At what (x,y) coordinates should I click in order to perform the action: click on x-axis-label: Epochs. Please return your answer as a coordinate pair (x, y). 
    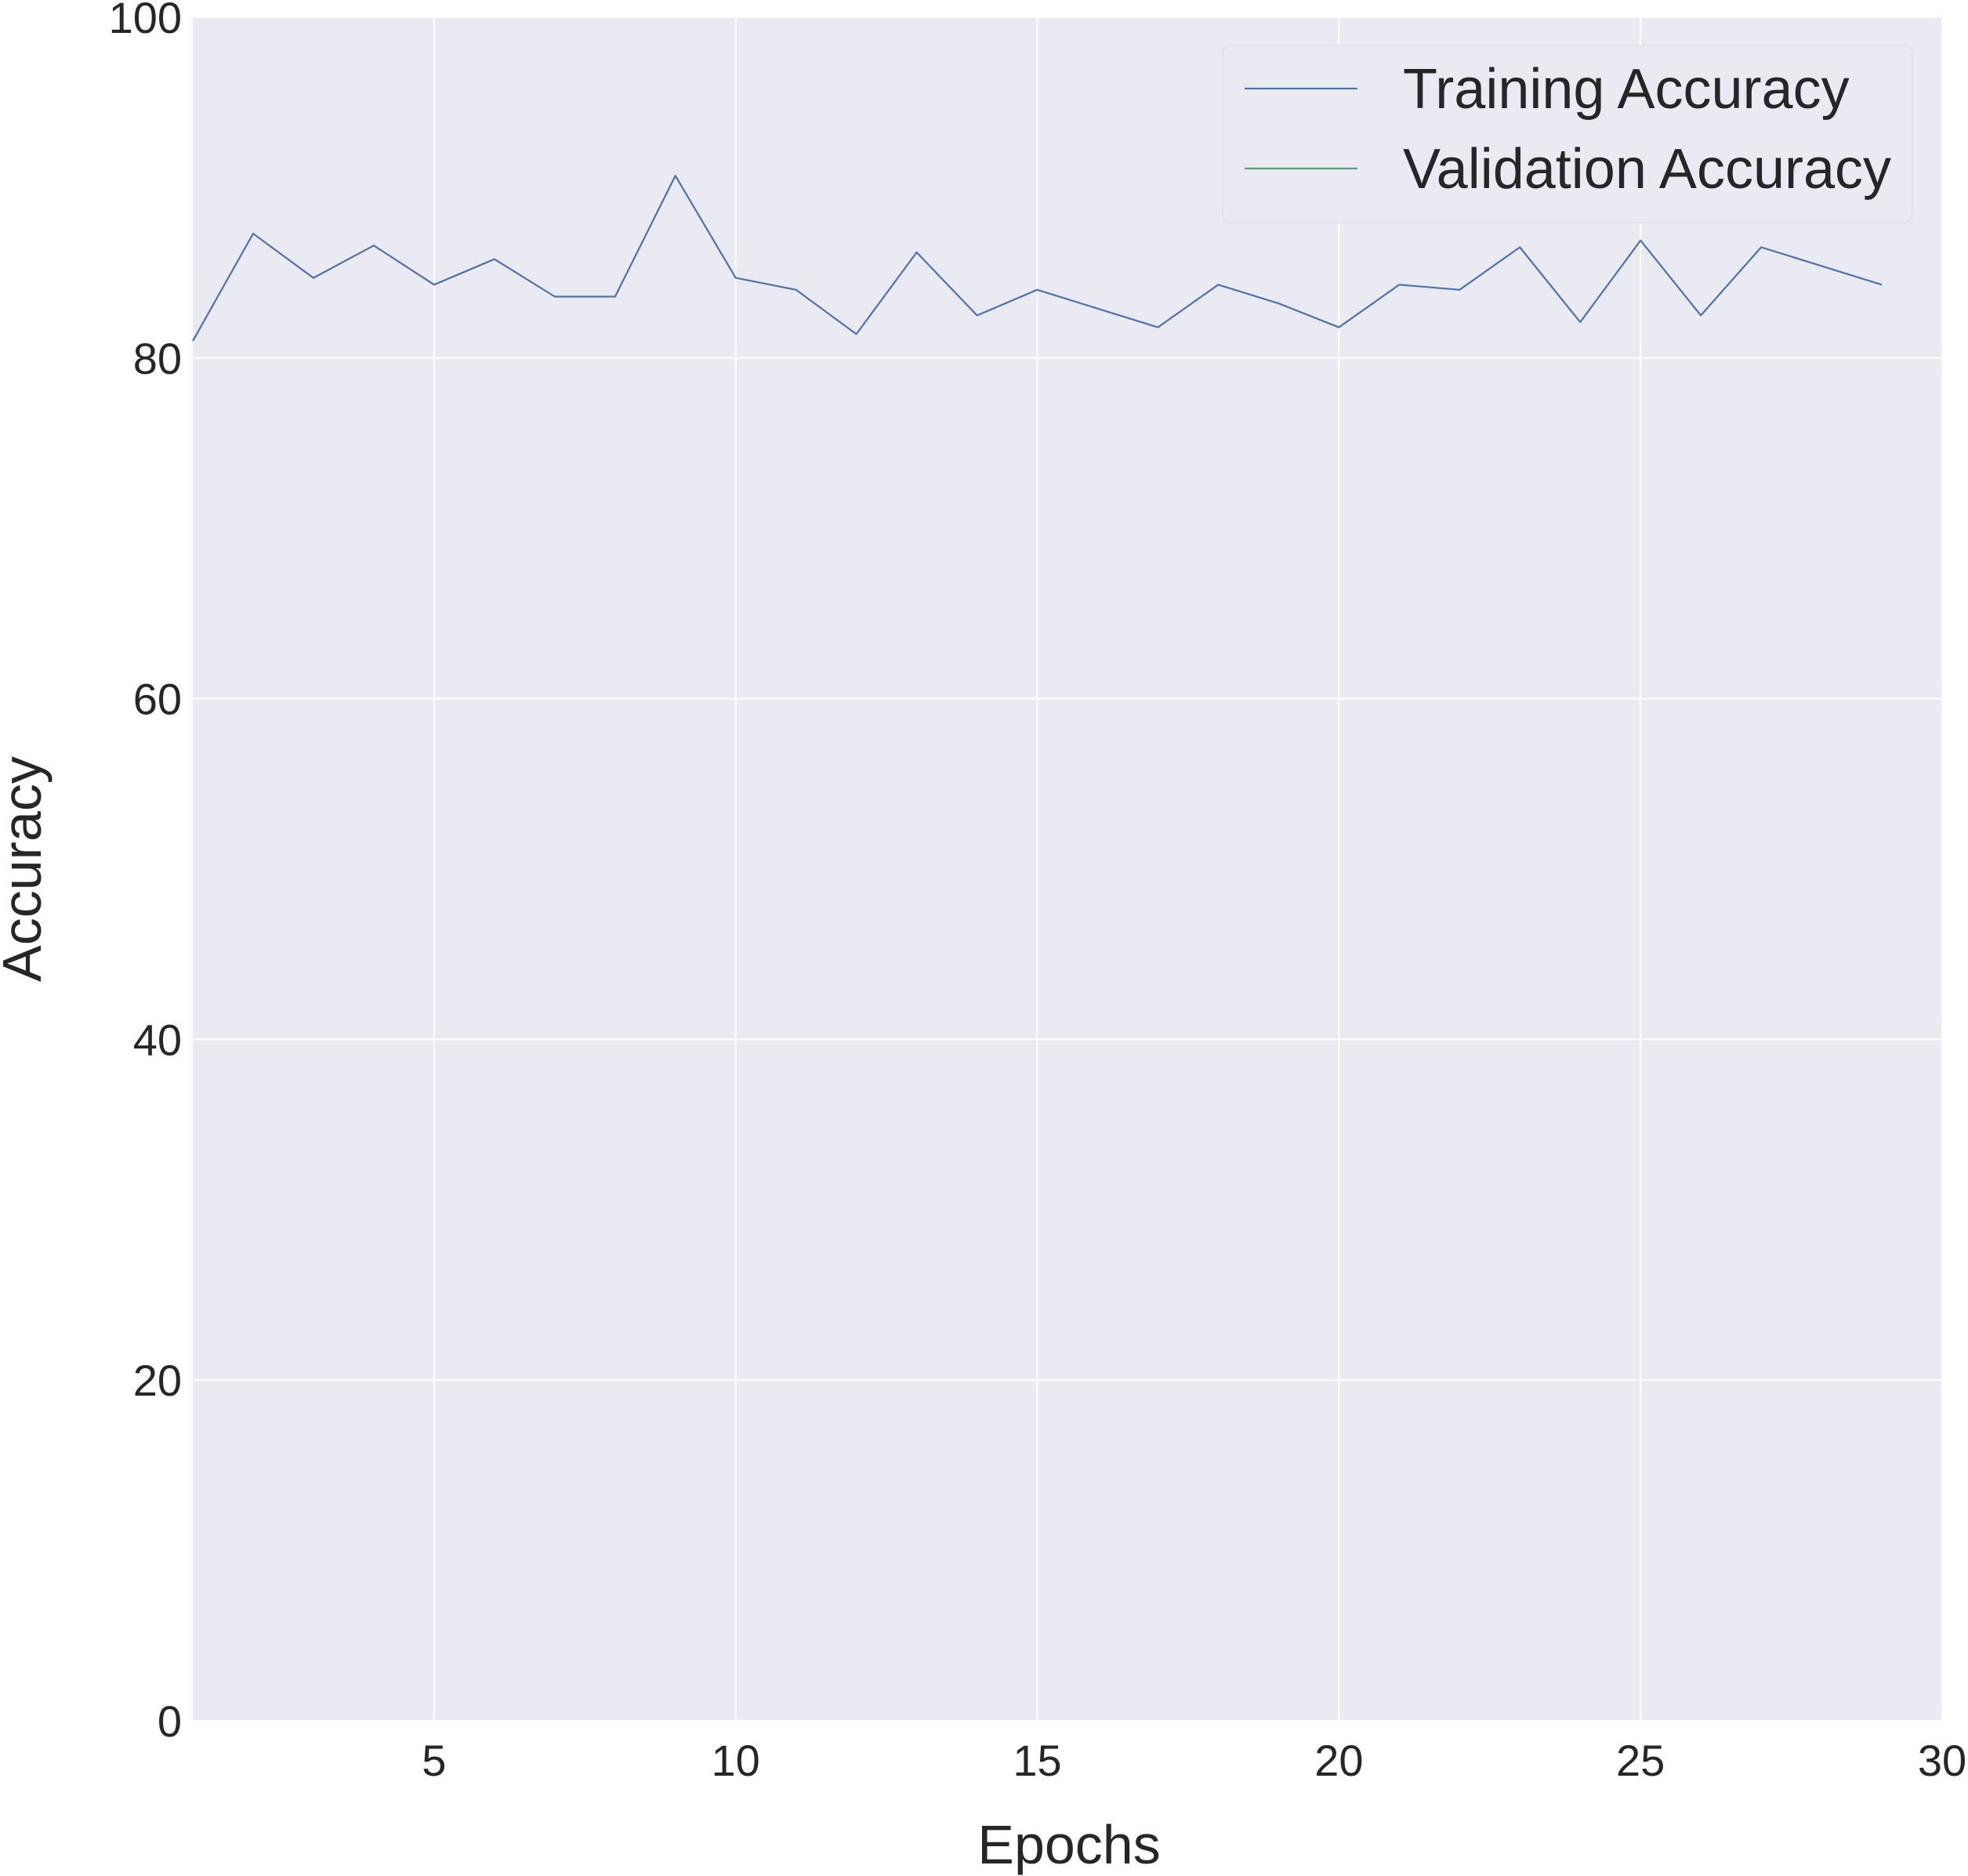
    Looking at the image, I should click on (1068, 1844).